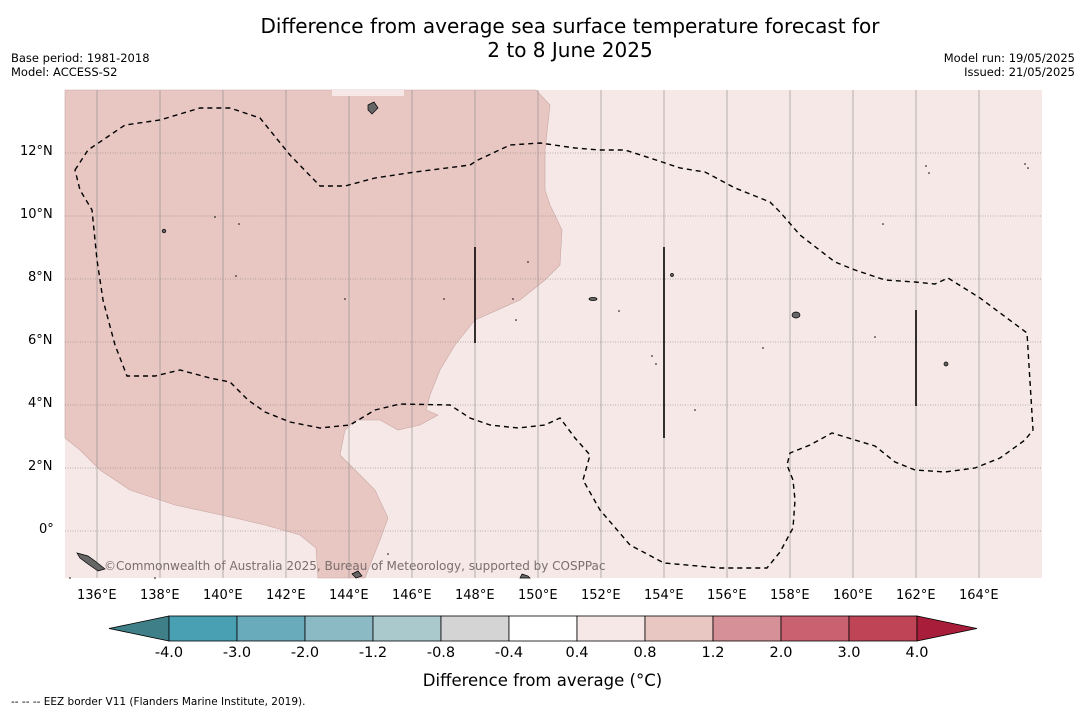  Describe the element at coordinates (917, 653) in the screenshot. I see `colorbar-tick-label: 4.0` at that location.